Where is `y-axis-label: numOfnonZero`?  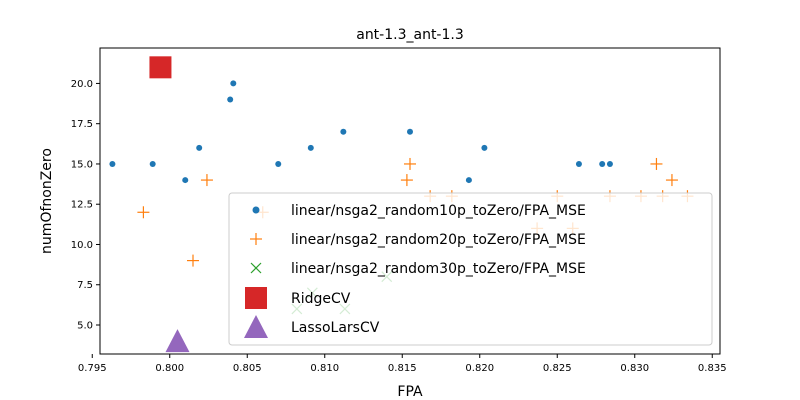
y-axis-label: numOfnonZero is located at coordinates (47, 201).